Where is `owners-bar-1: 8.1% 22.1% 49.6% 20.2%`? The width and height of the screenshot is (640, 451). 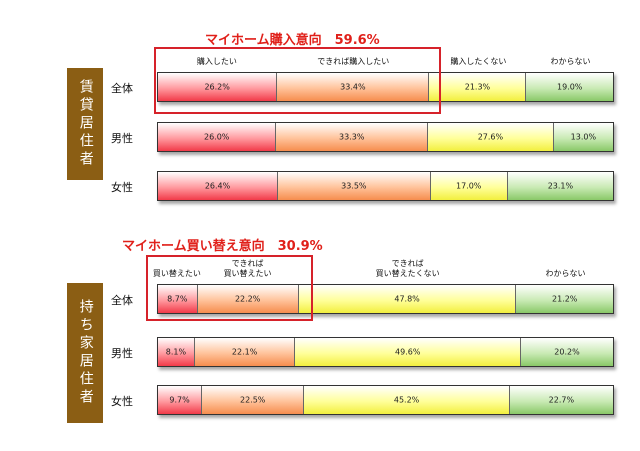 owners-bar-1: 8.1% 22.1% 49.6% 20.2% is located at coordinates (385, 352).